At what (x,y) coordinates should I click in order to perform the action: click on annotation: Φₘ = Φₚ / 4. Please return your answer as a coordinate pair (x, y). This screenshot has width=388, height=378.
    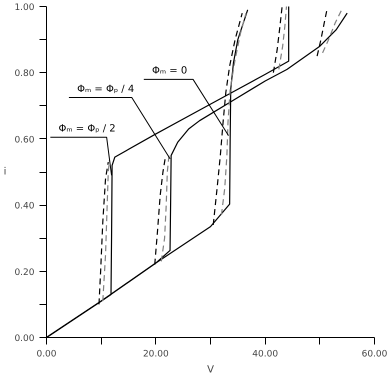
    Looking at the image, I should click on (105, 89).